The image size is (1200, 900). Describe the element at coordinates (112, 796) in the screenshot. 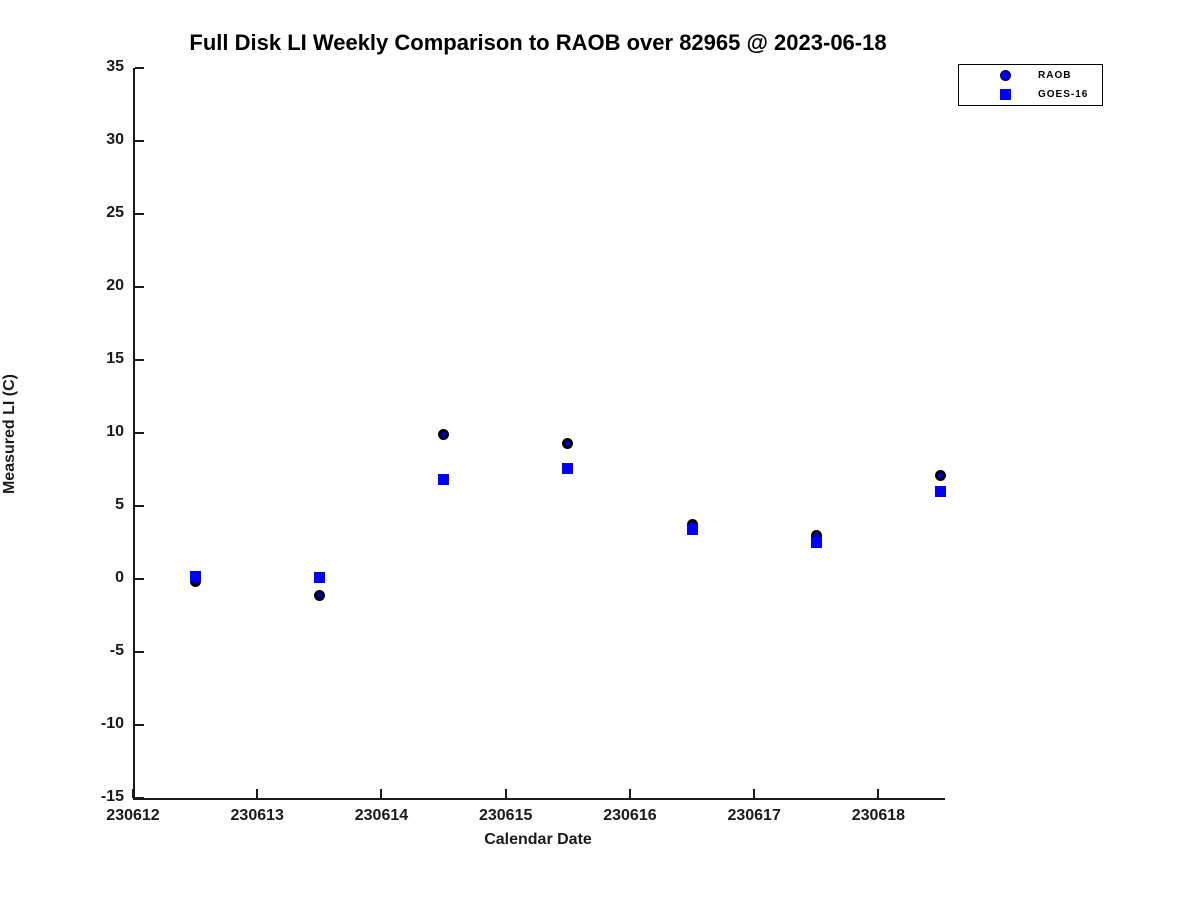

I see `y-tick-label: -15` at that location.